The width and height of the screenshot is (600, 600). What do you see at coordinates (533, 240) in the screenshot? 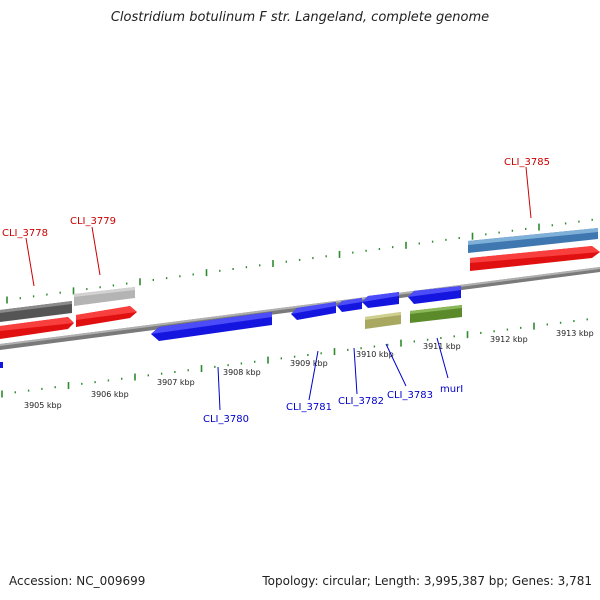
I see `gene-bar-cli-3785-upper` at bounding box center [533, 240].